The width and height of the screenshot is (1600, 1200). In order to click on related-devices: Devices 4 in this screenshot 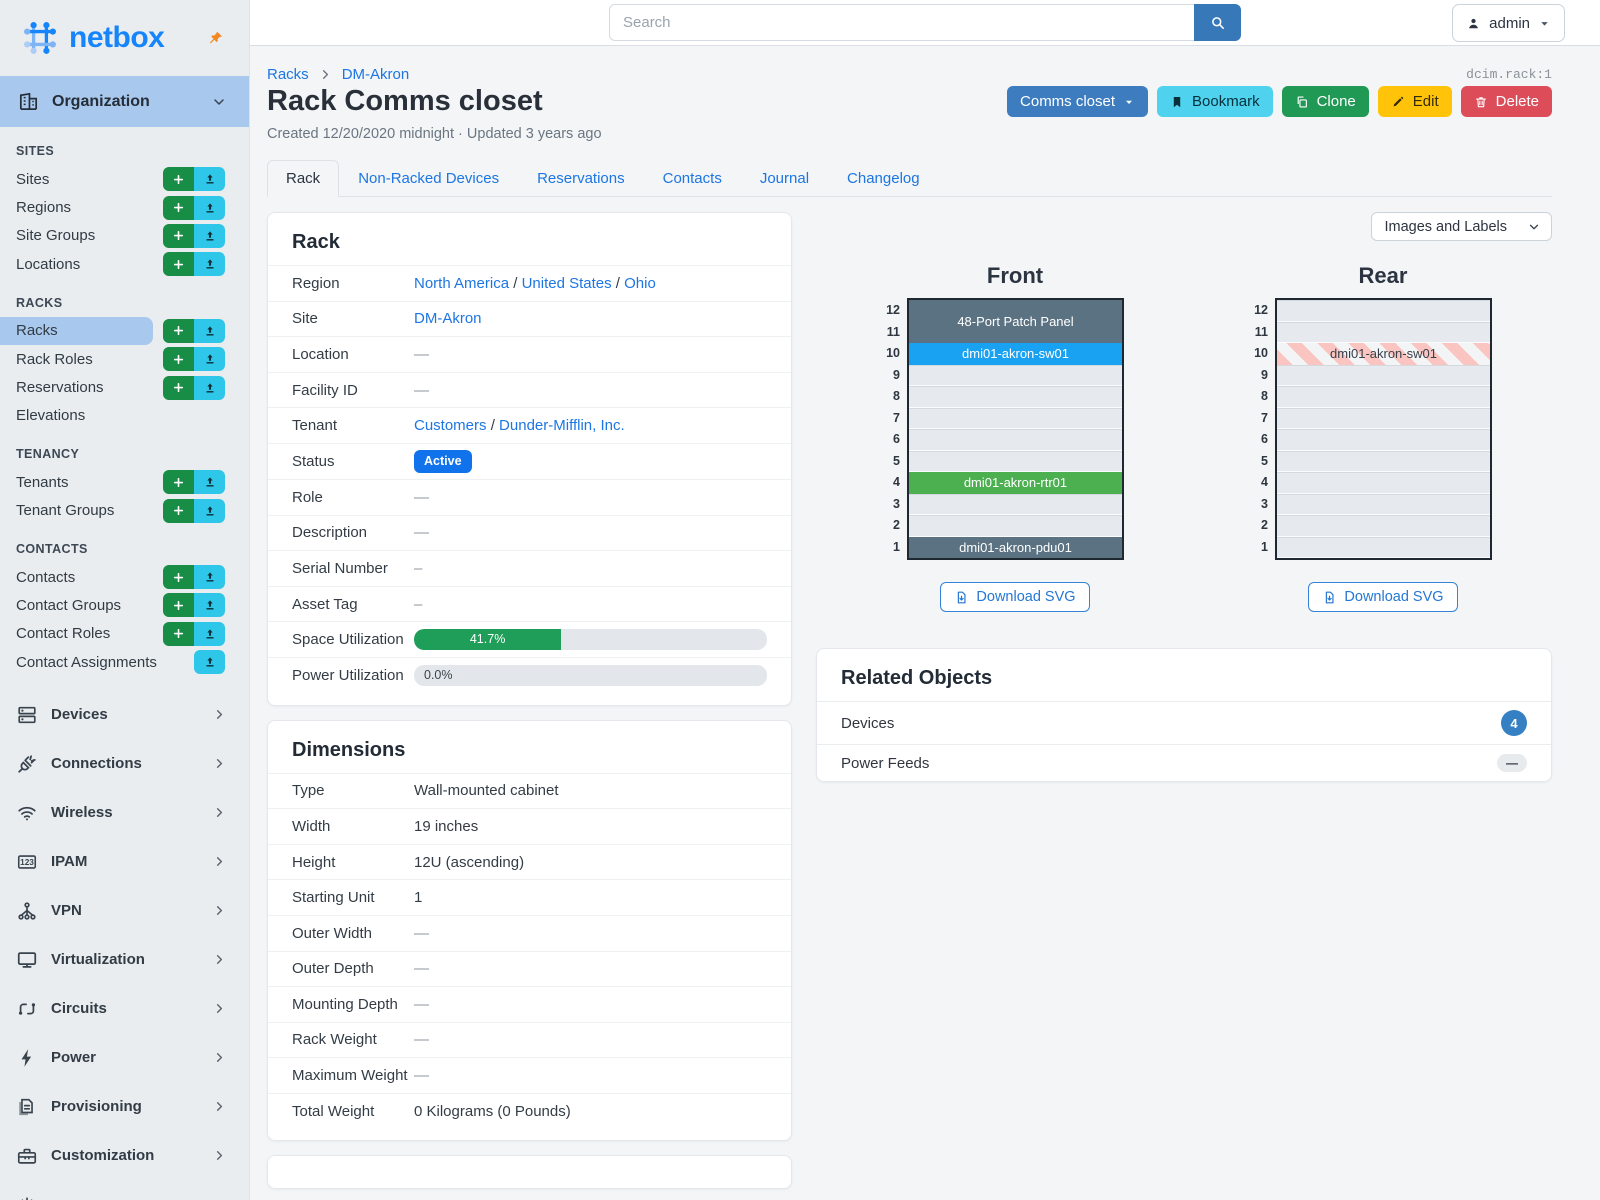, I will do `click(1184, 722)`.